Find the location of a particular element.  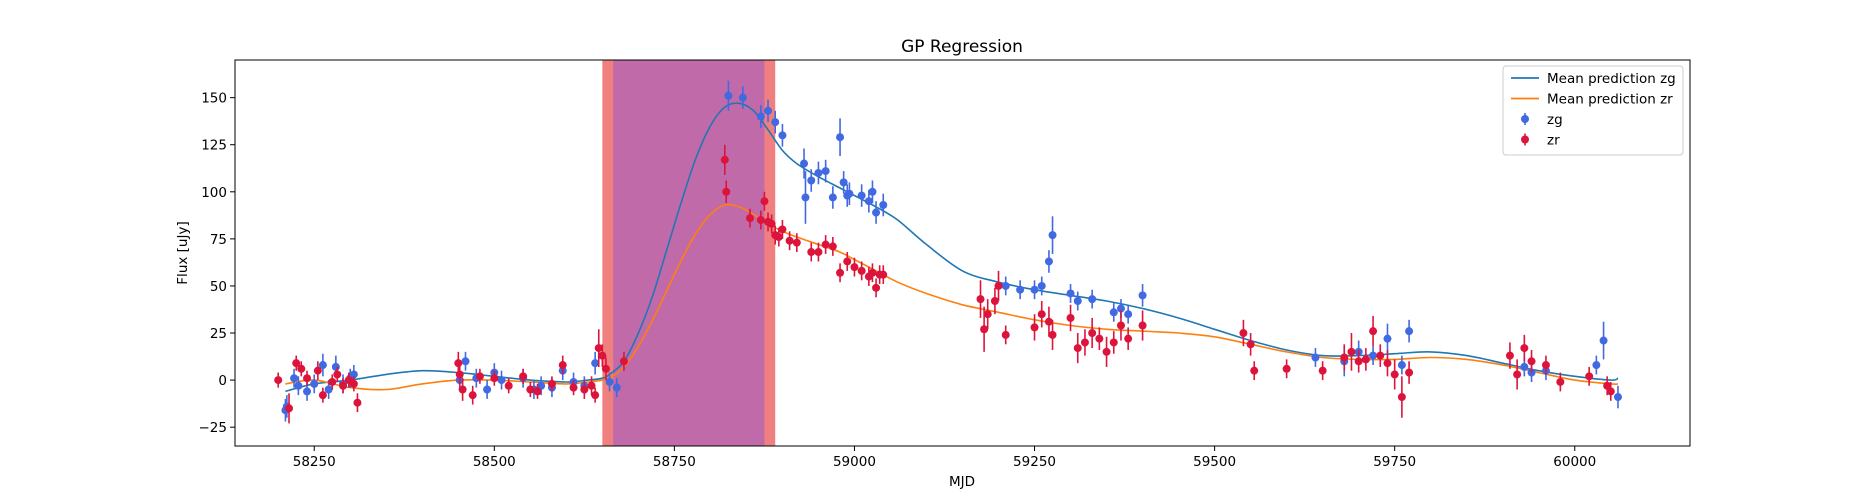

x-axis-ticks: 58250 58500 58750 59000 59250 59500 59750 60000 is located at coordinates (944, 458).